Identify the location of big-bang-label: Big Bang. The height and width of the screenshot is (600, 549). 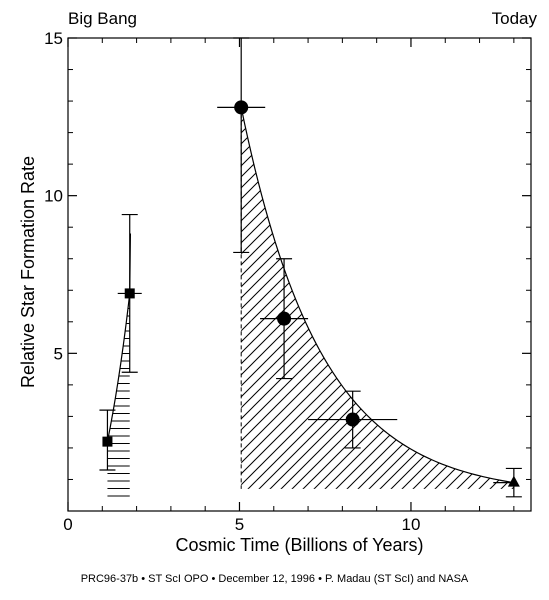
(102, 18).